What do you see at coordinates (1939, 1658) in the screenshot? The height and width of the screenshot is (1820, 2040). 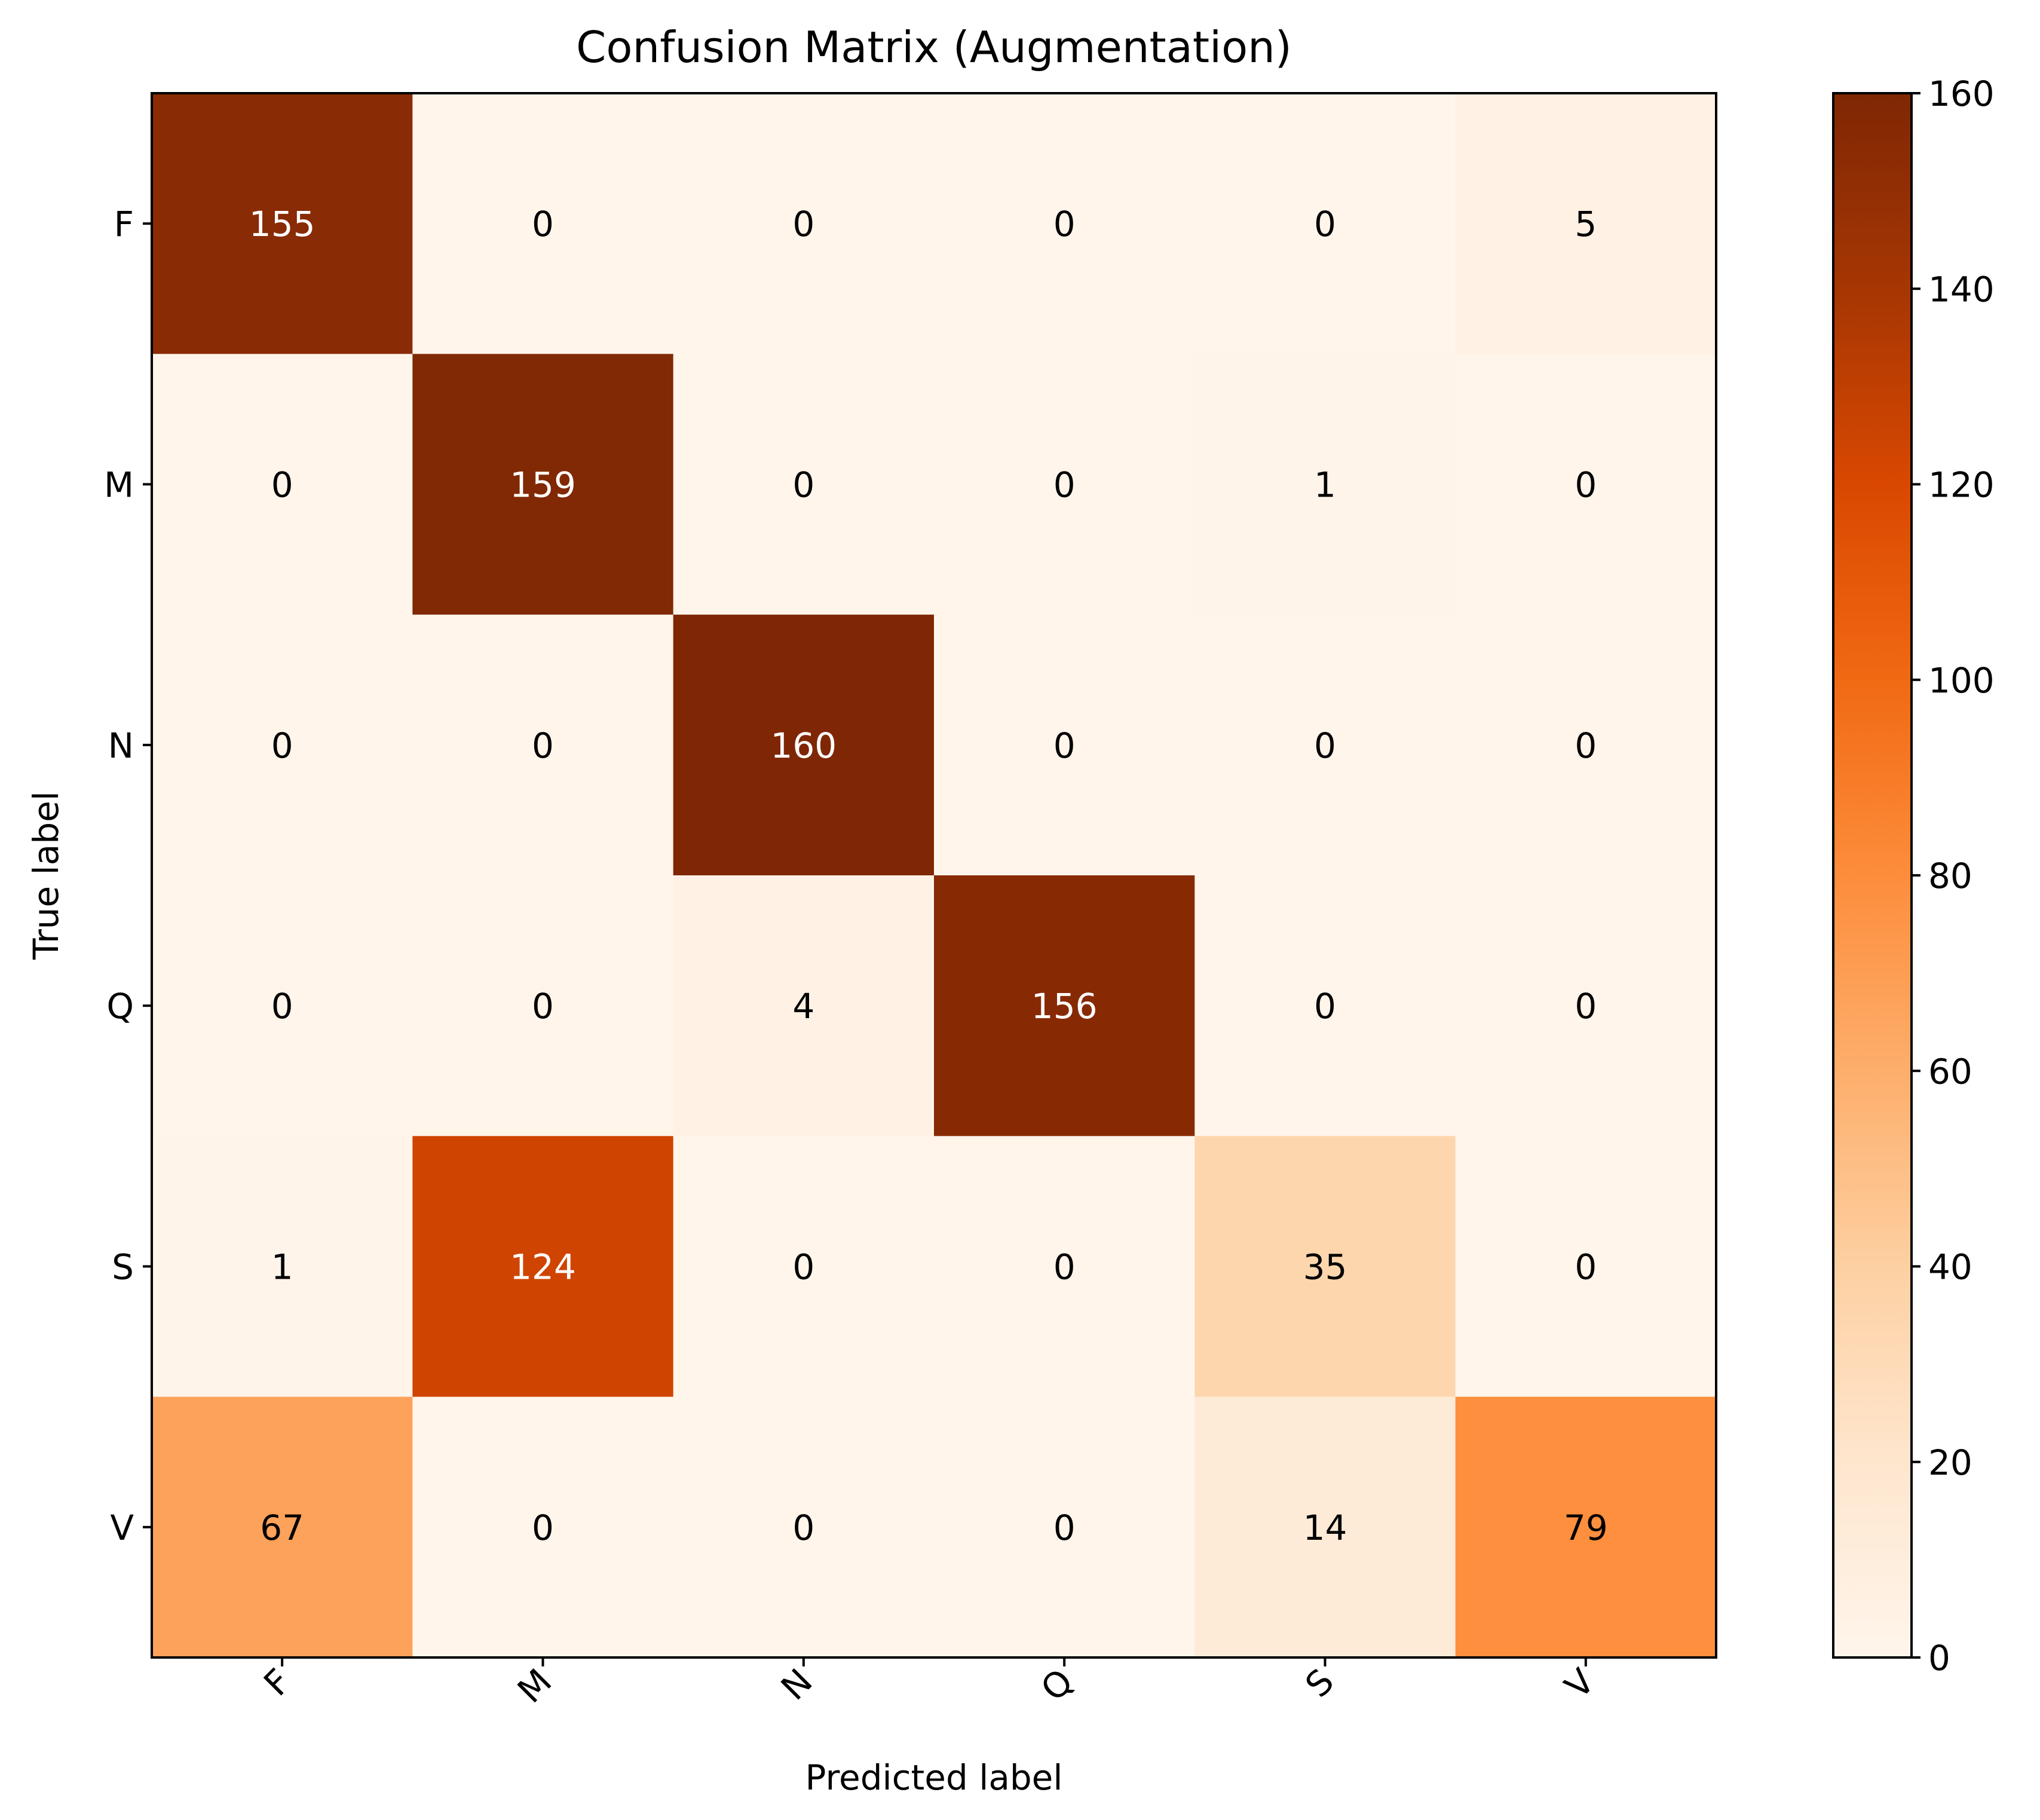 I see `colorbar-tick-label: 0` at bounding box center [1939, 1658].